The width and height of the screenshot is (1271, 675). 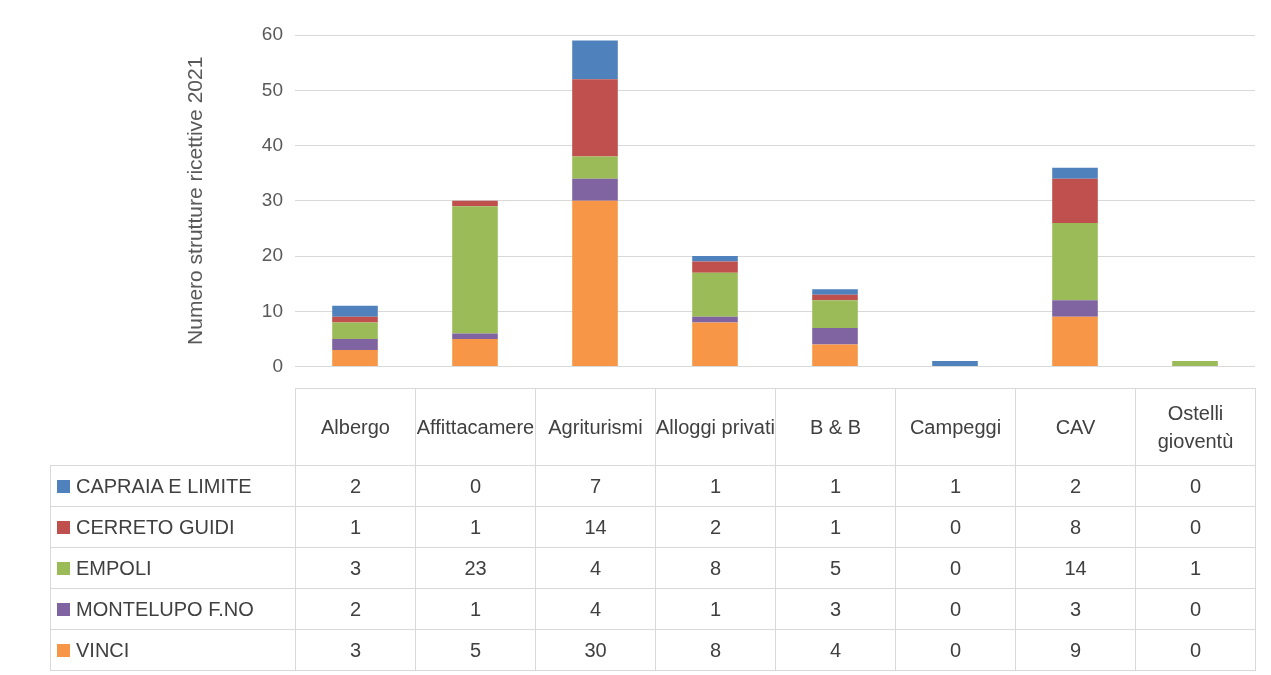 What do you see at coordinates (165, 608) in the screenshot?
I see `legend-label: MONTELUPO F.NO` at bounding box center [165, 608].